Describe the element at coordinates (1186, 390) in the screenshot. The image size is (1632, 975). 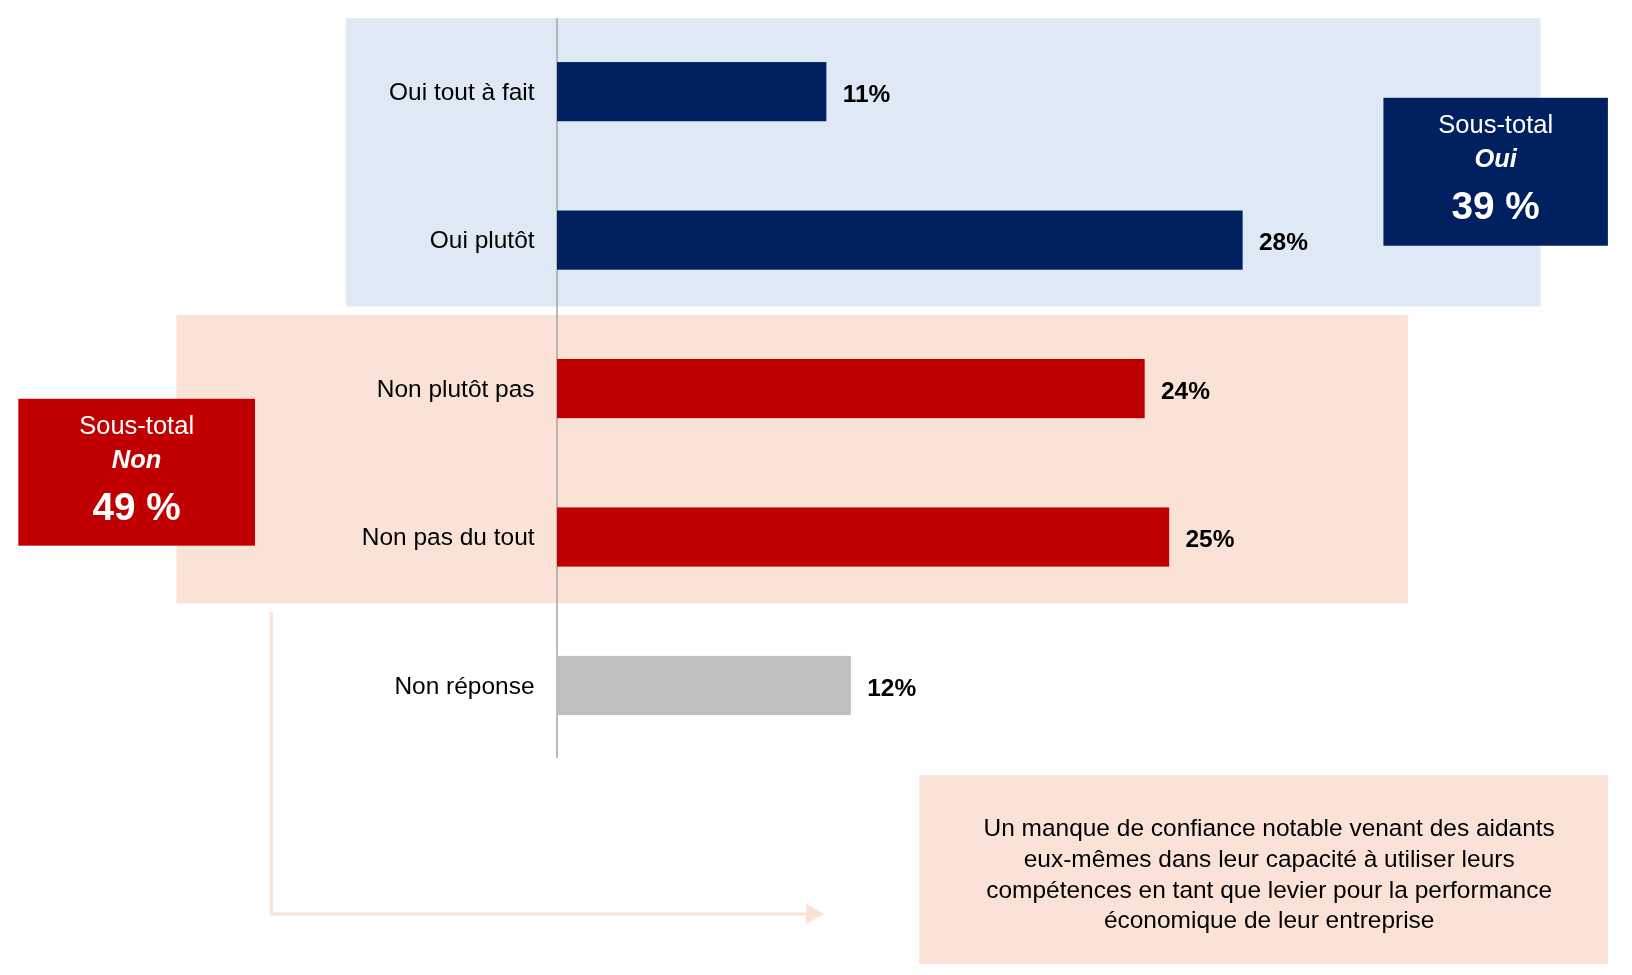
I see `data-label: 24%` at that location.